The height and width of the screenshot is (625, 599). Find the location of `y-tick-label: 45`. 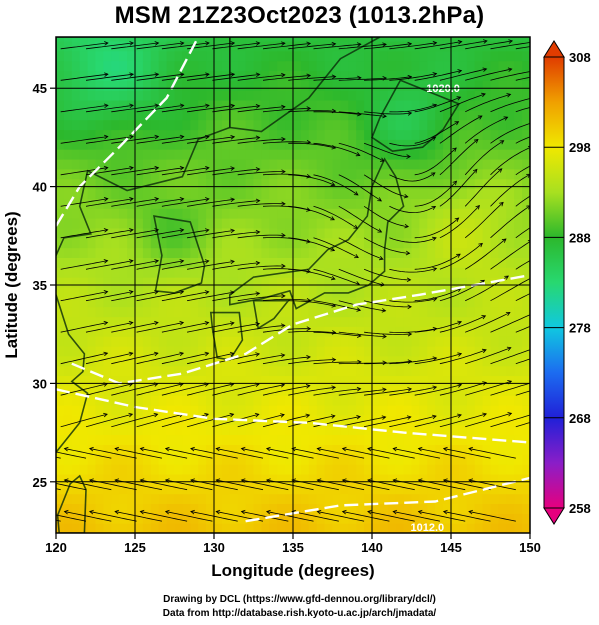

y-tick-label: 45 is located at coordinates (40, 88).